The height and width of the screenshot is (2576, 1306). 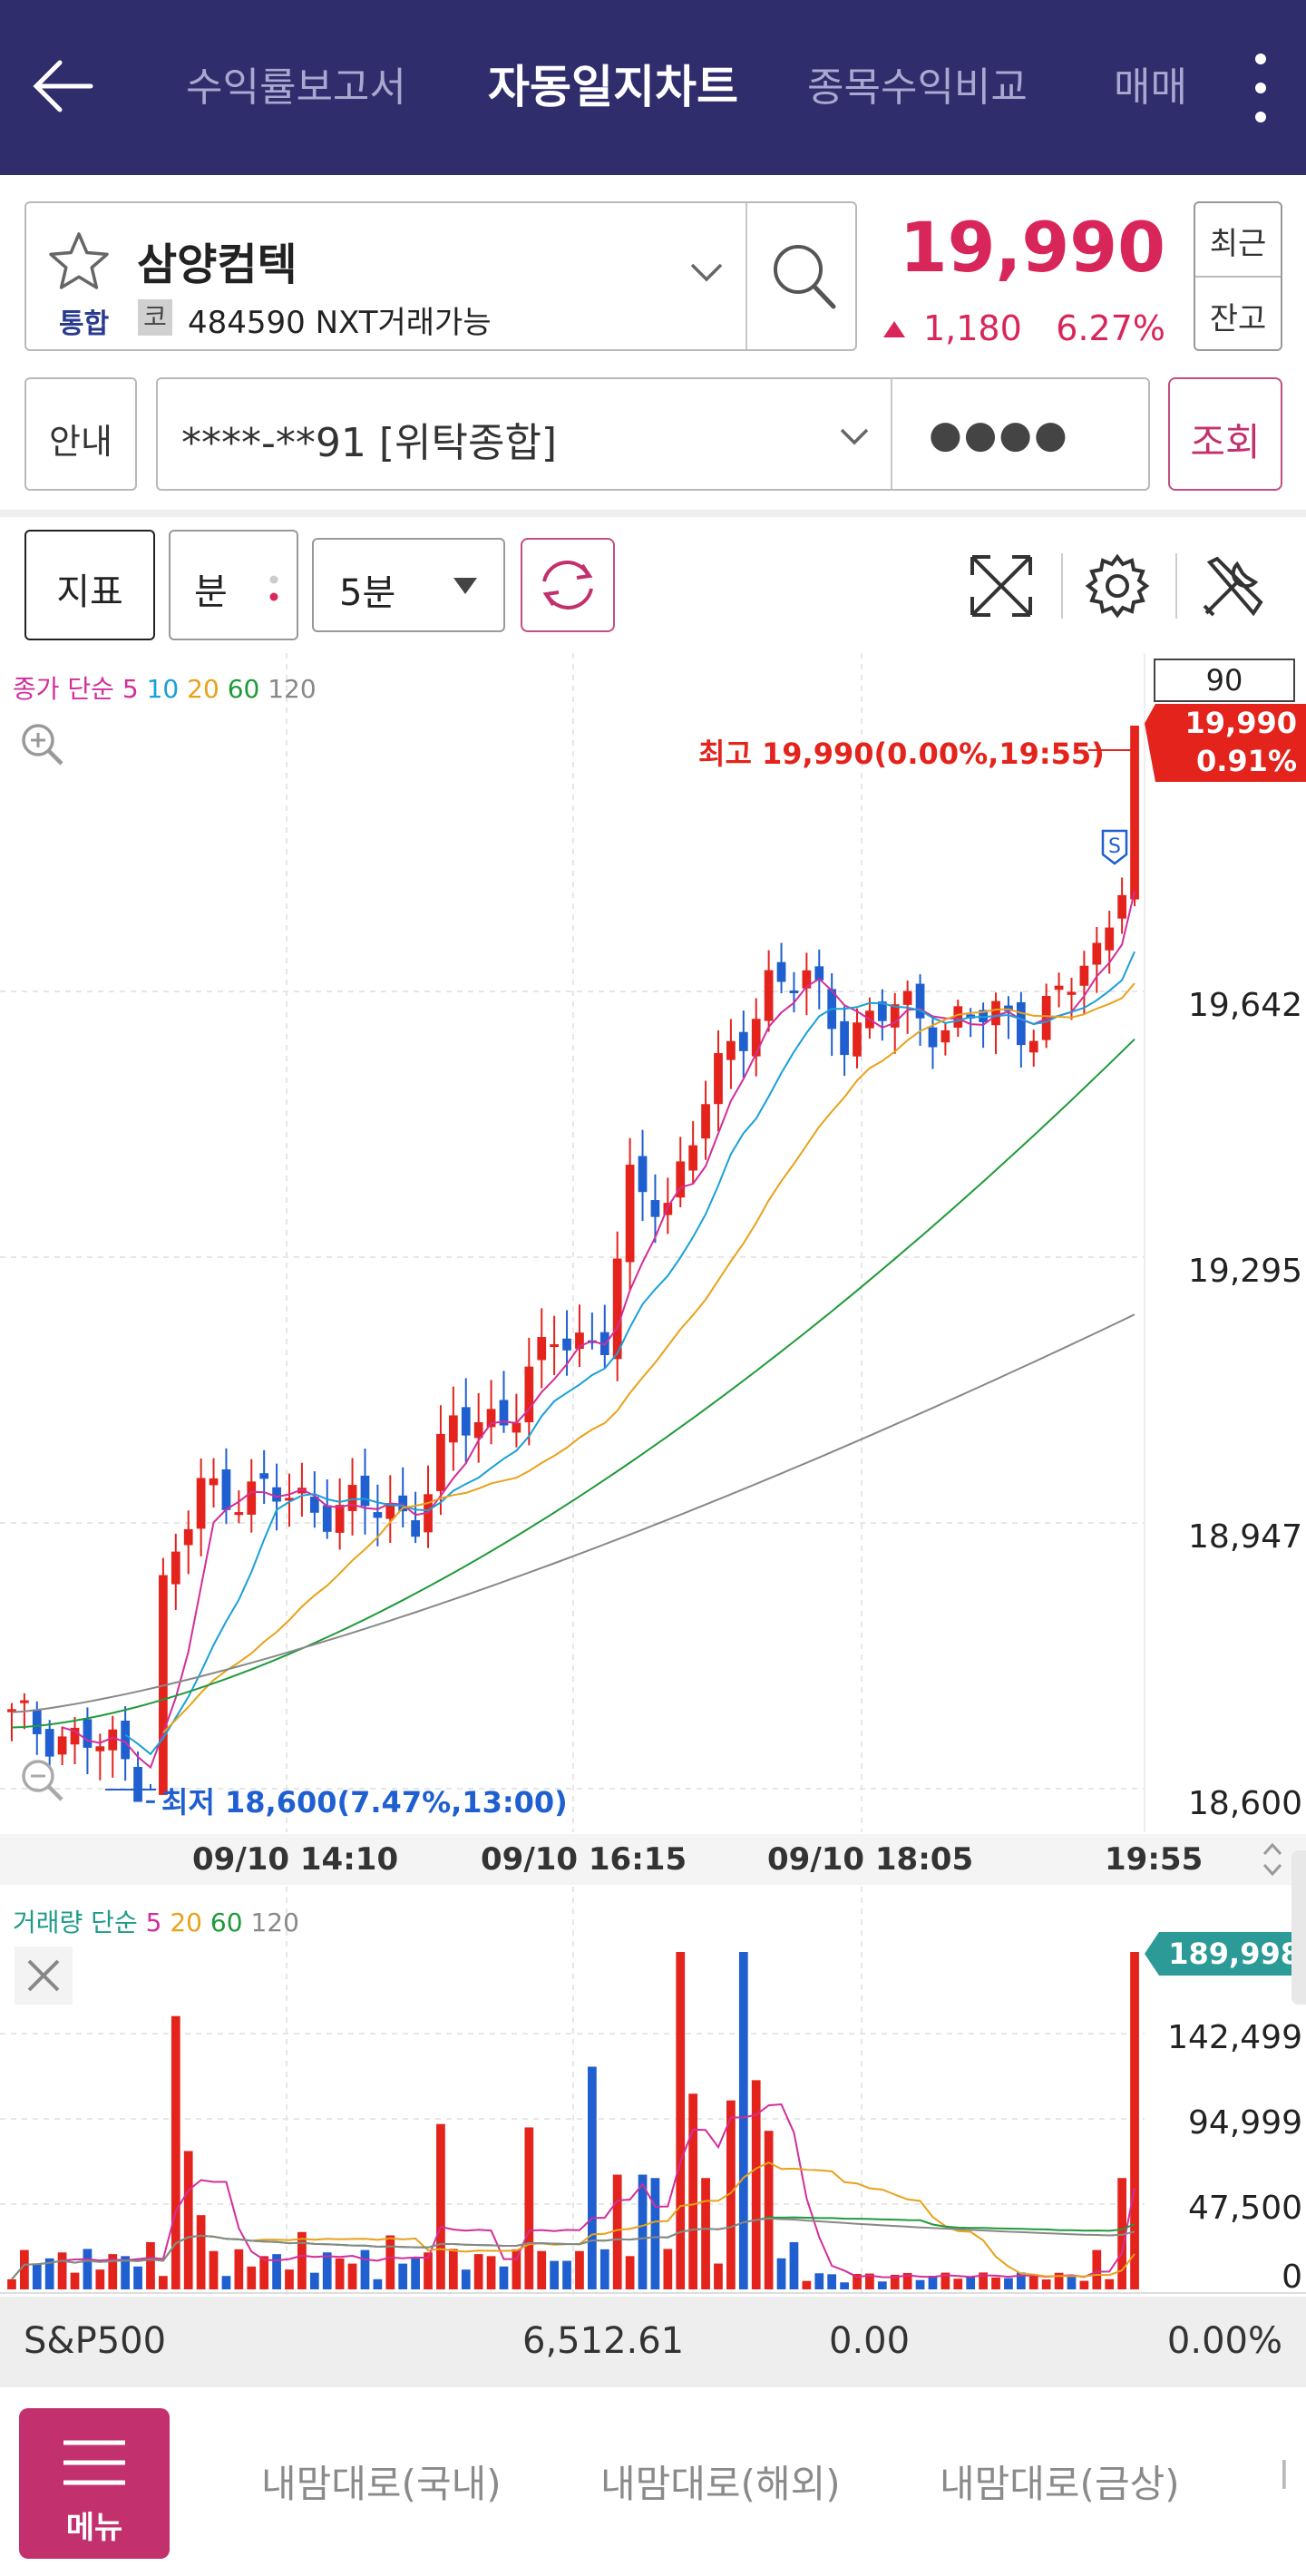 What do you see at coordinates (84, 324) in the screenshot?
I see `market-badge: 통합` at bounding box center [84, 324].